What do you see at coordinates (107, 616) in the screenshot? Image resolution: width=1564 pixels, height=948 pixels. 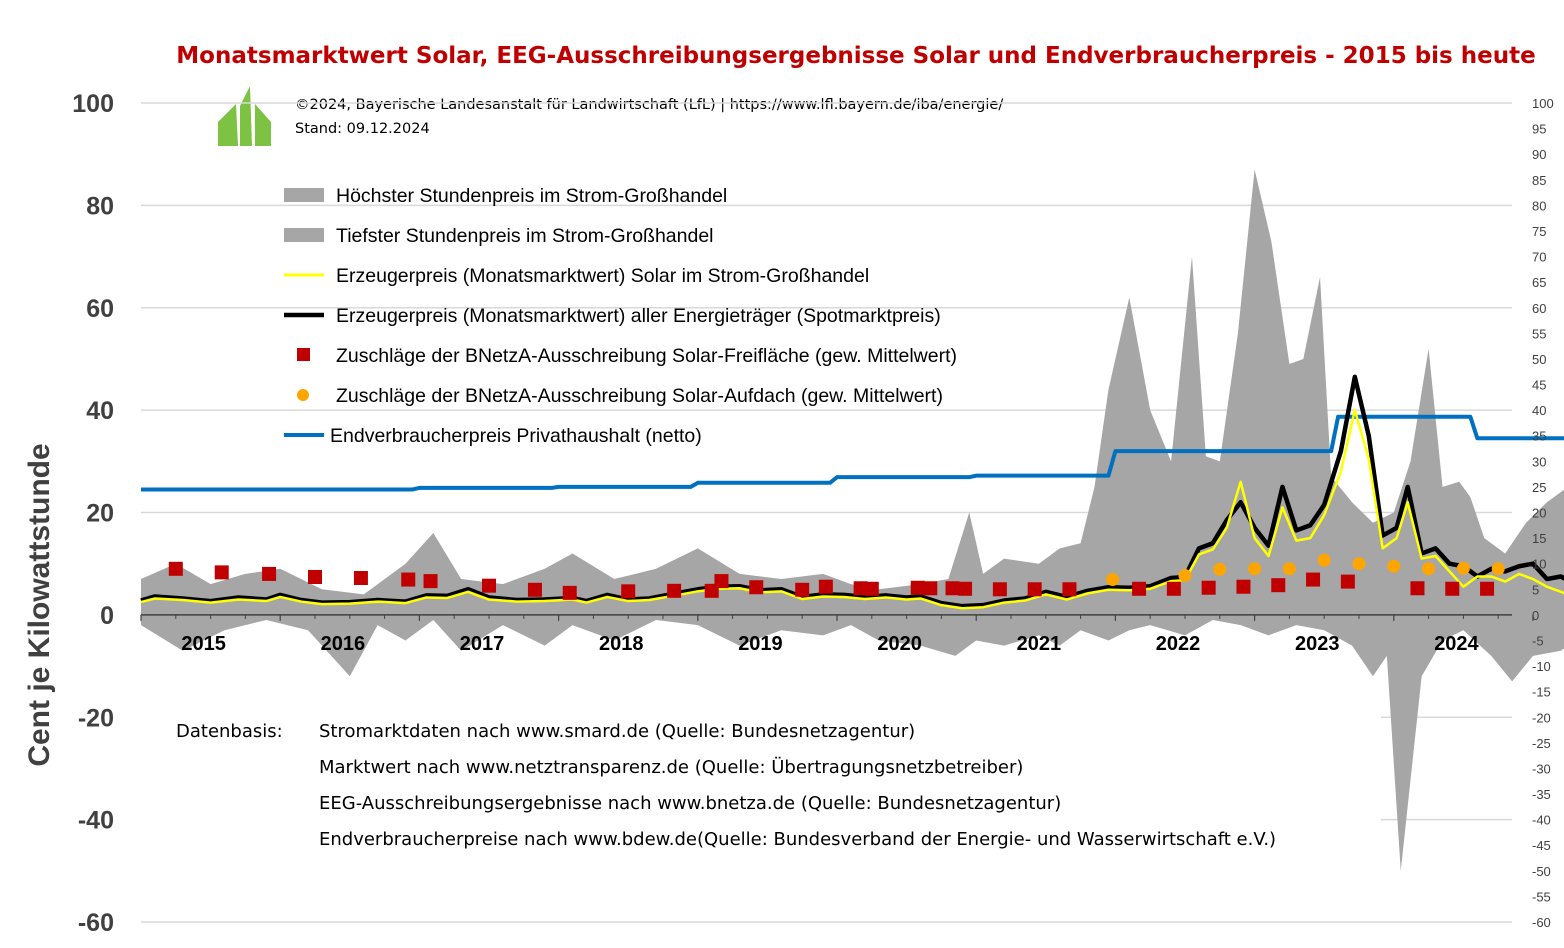 I see `y-tick-label-left: 0` at bounding box center [107, 616].